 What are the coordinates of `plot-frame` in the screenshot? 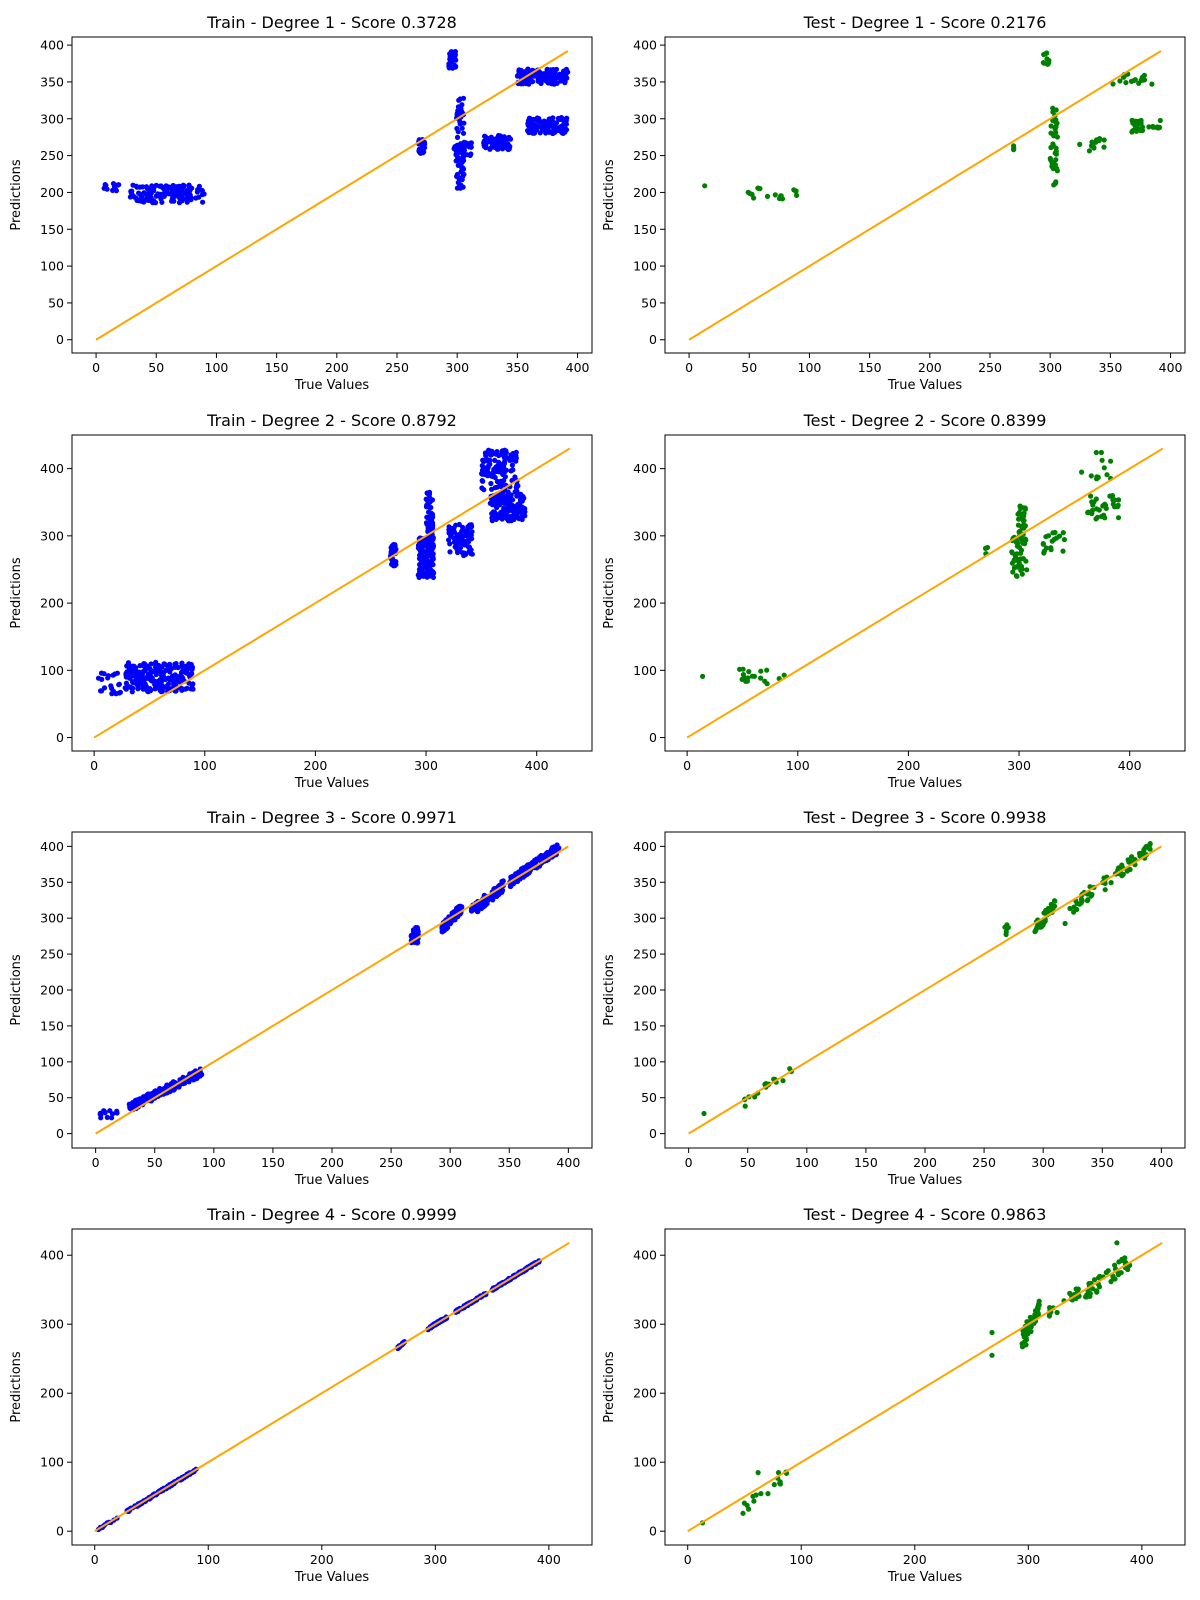 It's located at (332, 593).